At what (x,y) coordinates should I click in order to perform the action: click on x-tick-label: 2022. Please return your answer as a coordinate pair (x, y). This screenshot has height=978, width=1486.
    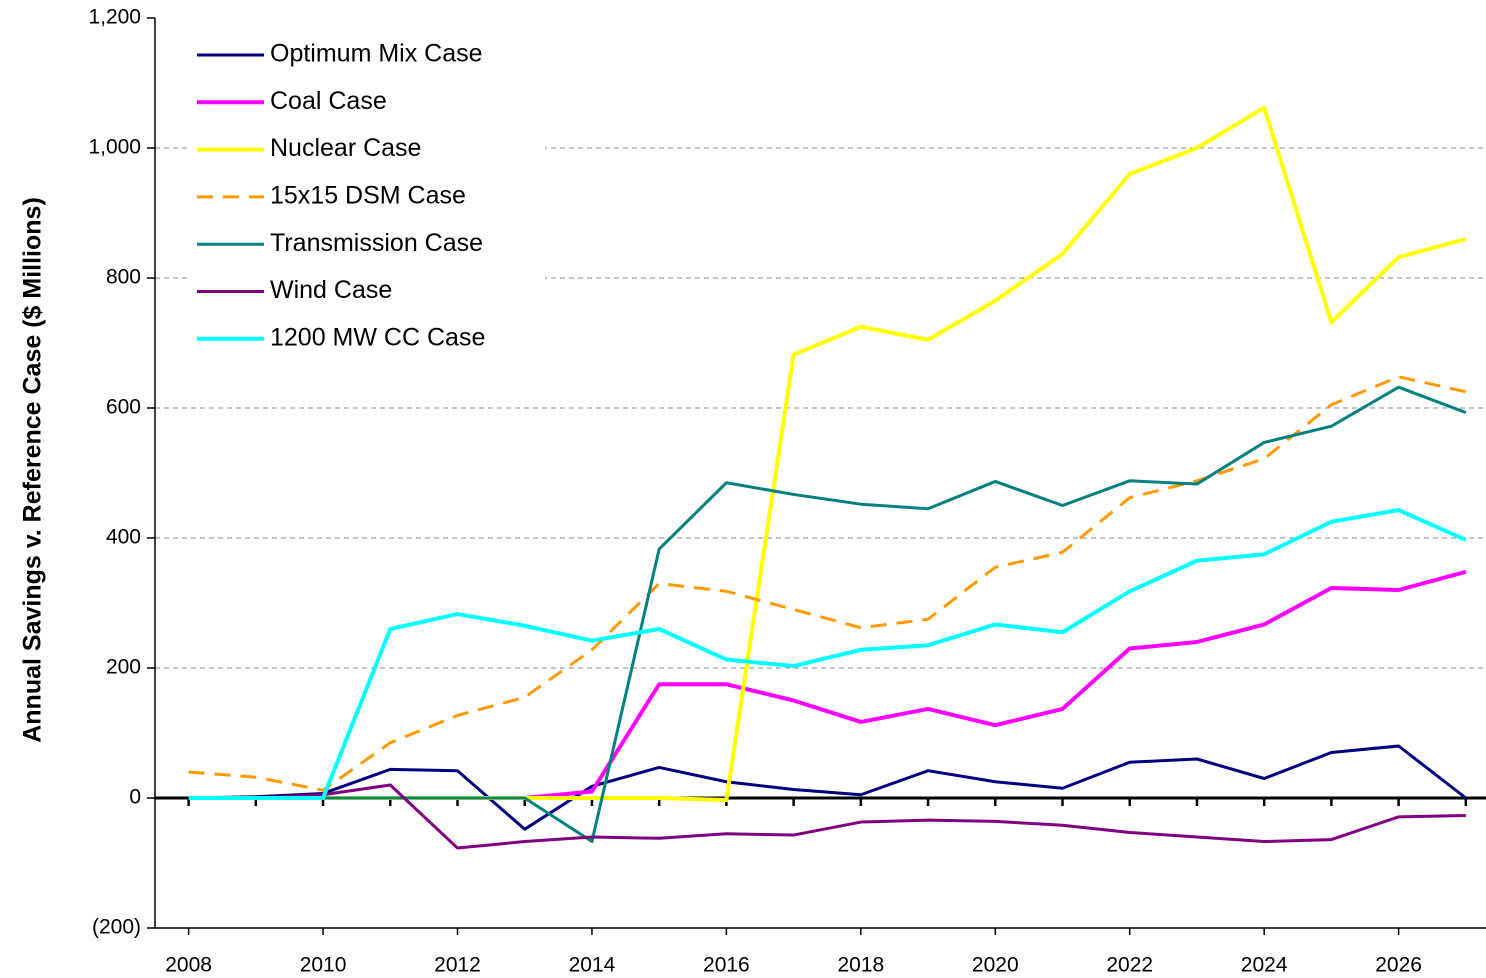
    Looking at the image, I should click on (1129, 965).